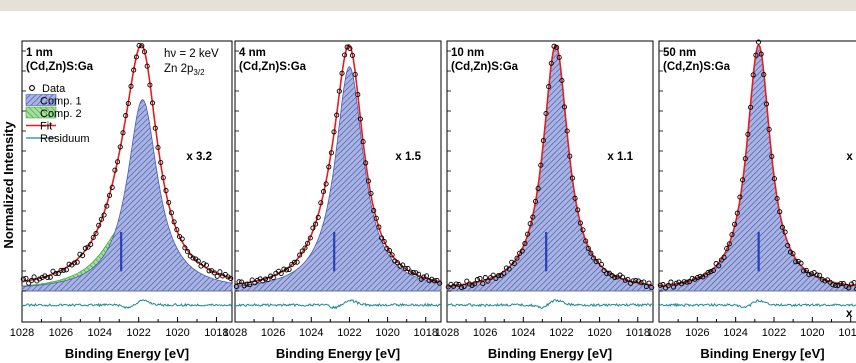  Describe the element at coordinates (61, 114) in the screenshot. I see `legend-label: Comp. 2` at that location.